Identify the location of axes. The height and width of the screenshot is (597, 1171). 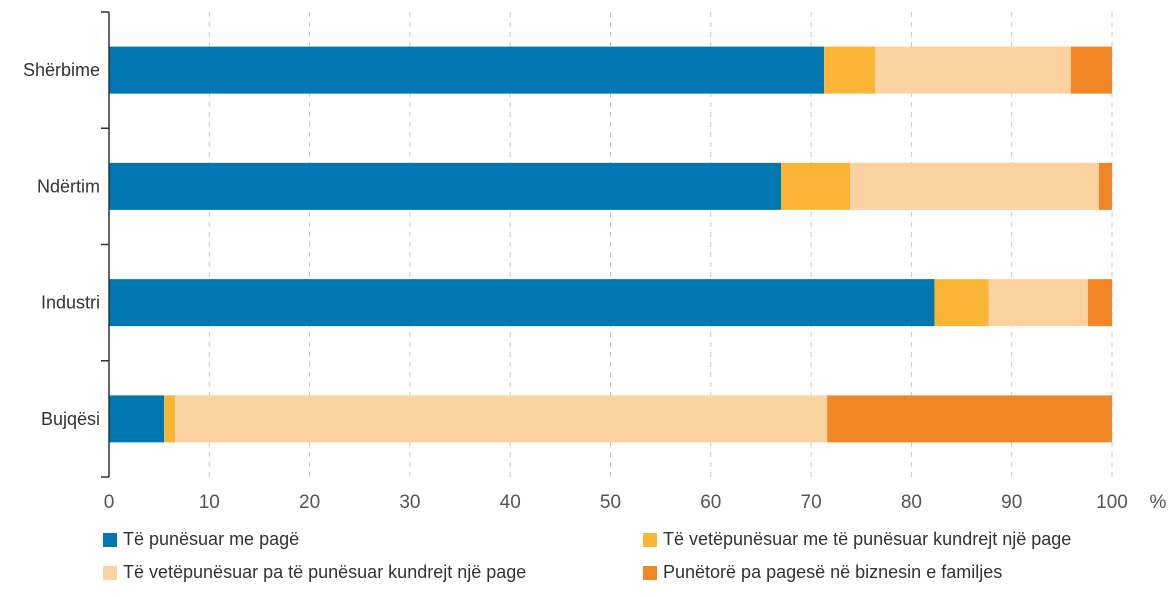
(105, 244).